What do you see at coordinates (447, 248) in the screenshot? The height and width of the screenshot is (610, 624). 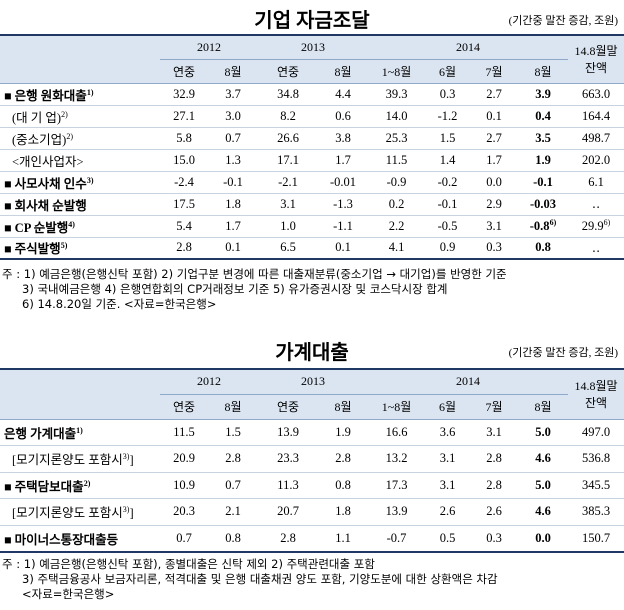 I see `cell: 0.9` at bounding box center [447, 248].